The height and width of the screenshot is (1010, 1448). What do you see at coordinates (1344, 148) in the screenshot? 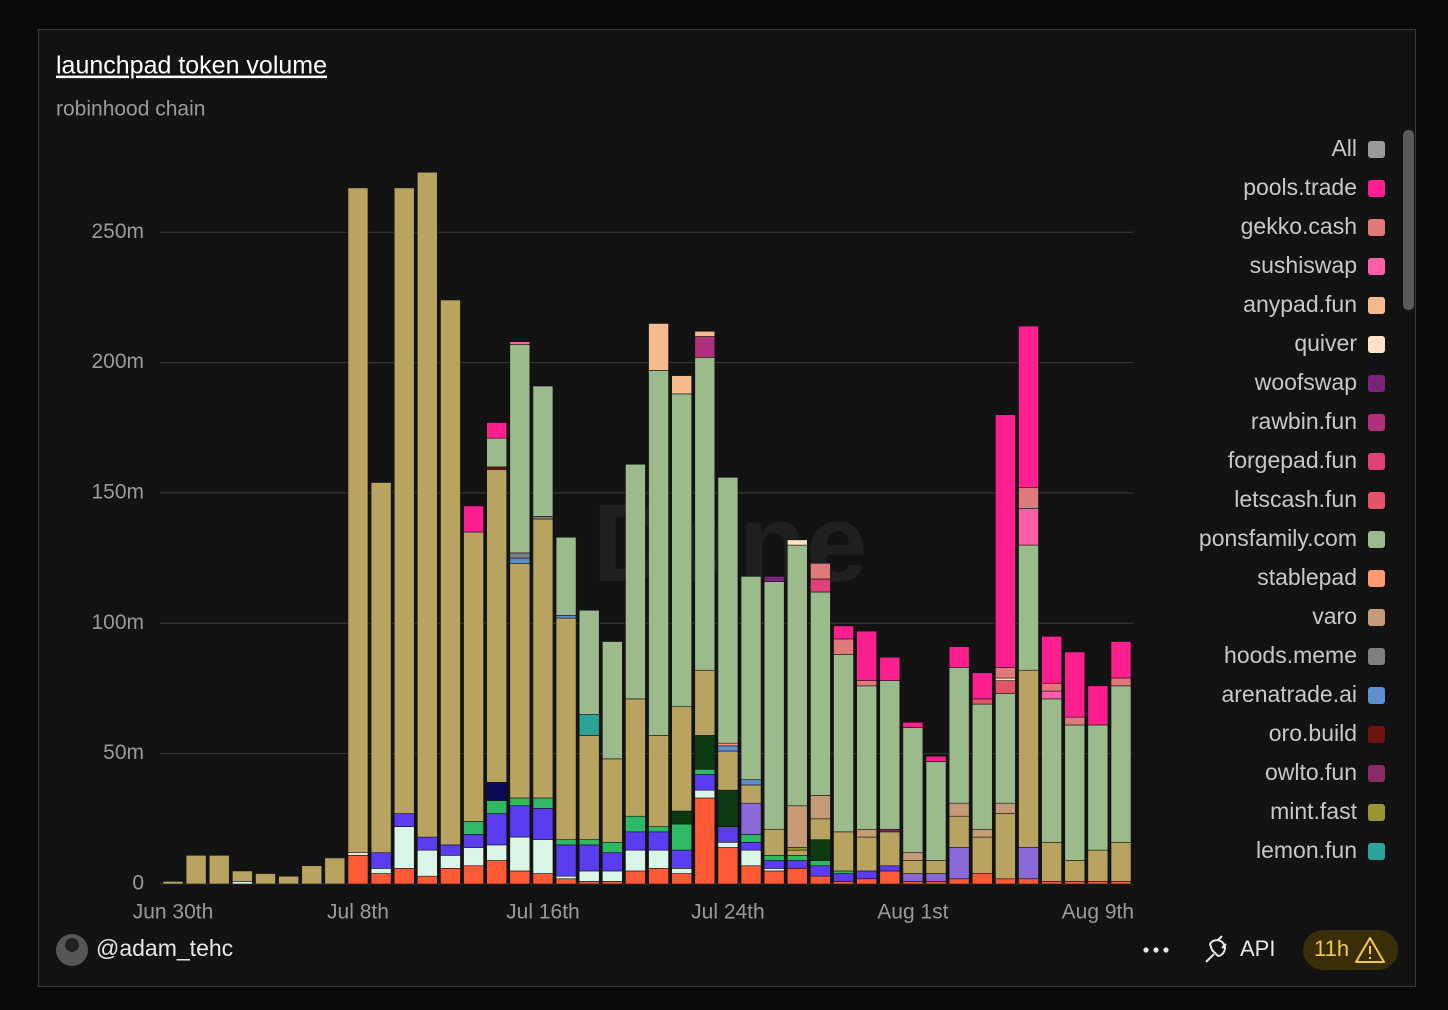
I see `legend-all: All` at bounding box center [1344, 148].